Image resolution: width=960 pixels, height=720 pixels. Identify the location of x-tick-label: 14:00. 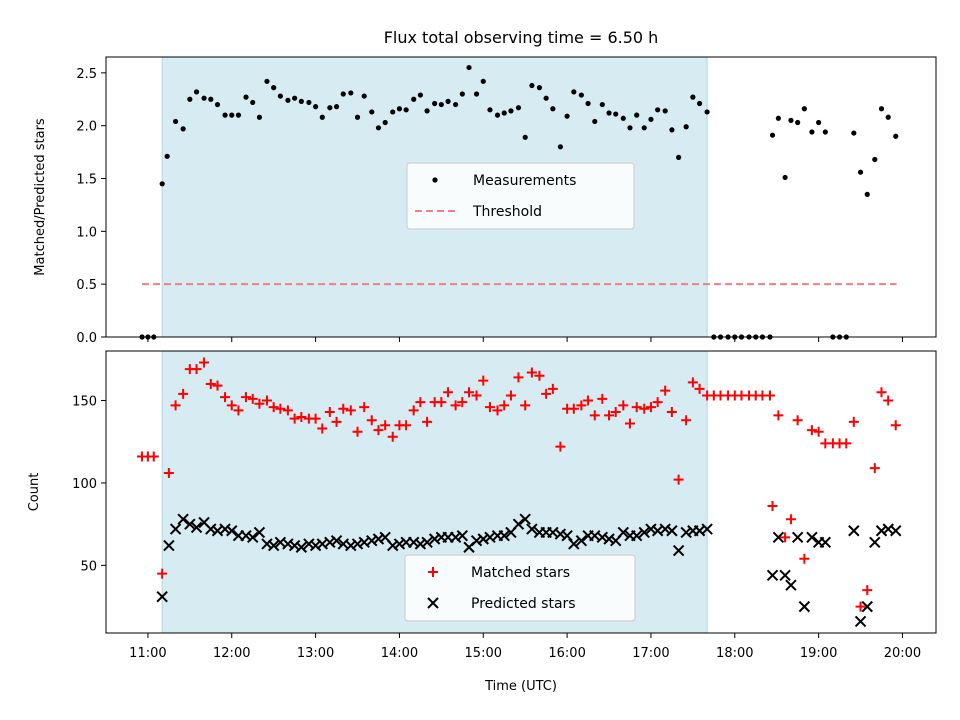
(399, 653).